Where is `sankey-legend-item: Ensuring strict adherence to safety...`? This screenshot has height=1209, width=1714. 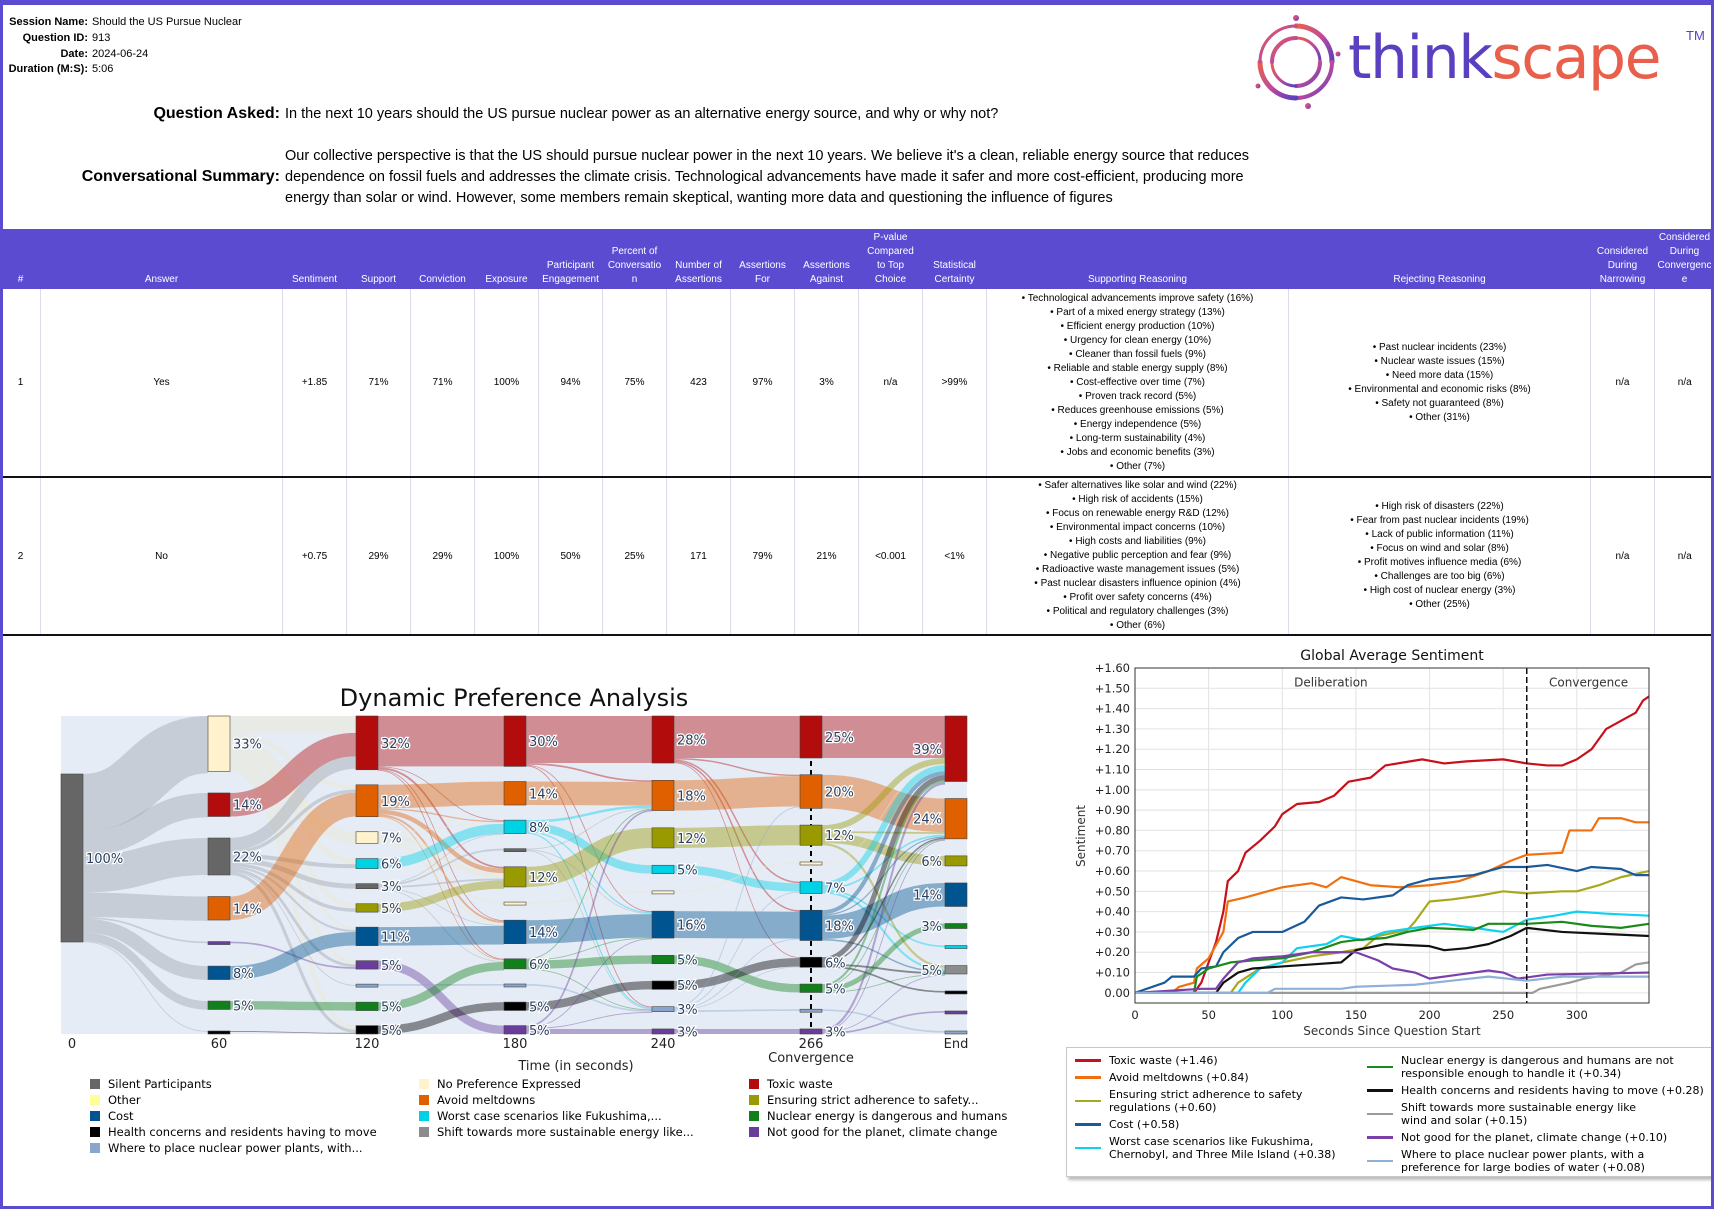
sankey-legend-item: Ensuring strict adherence to safety... is located at coordinates (864, 1100).